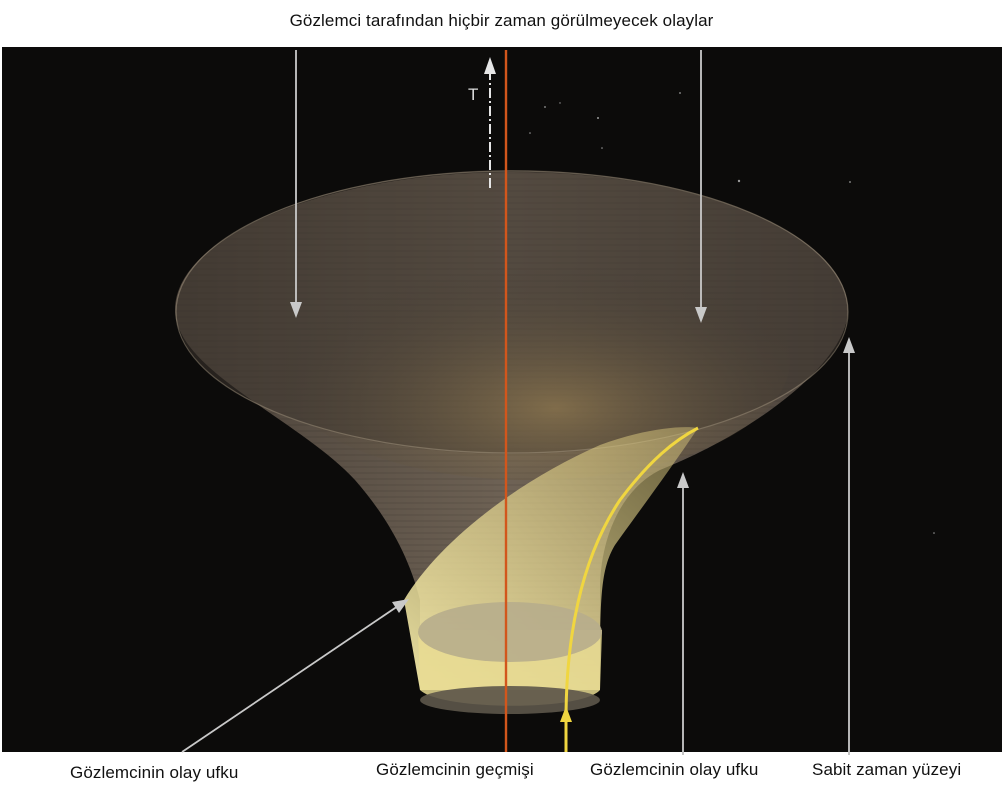 The height and width of the screenshot is (797, 1003). I want to click on time-axis-arrow, so click(490, 122).